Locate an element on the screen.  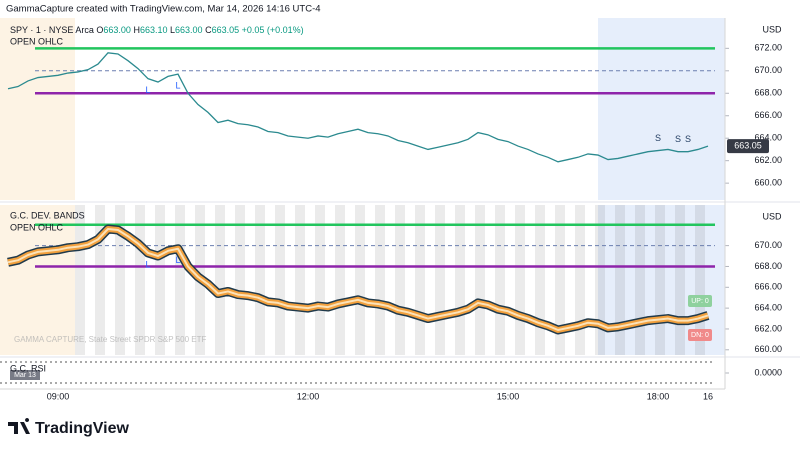
pane-title: OPEN OHLC is located at coordinates (37, 41).